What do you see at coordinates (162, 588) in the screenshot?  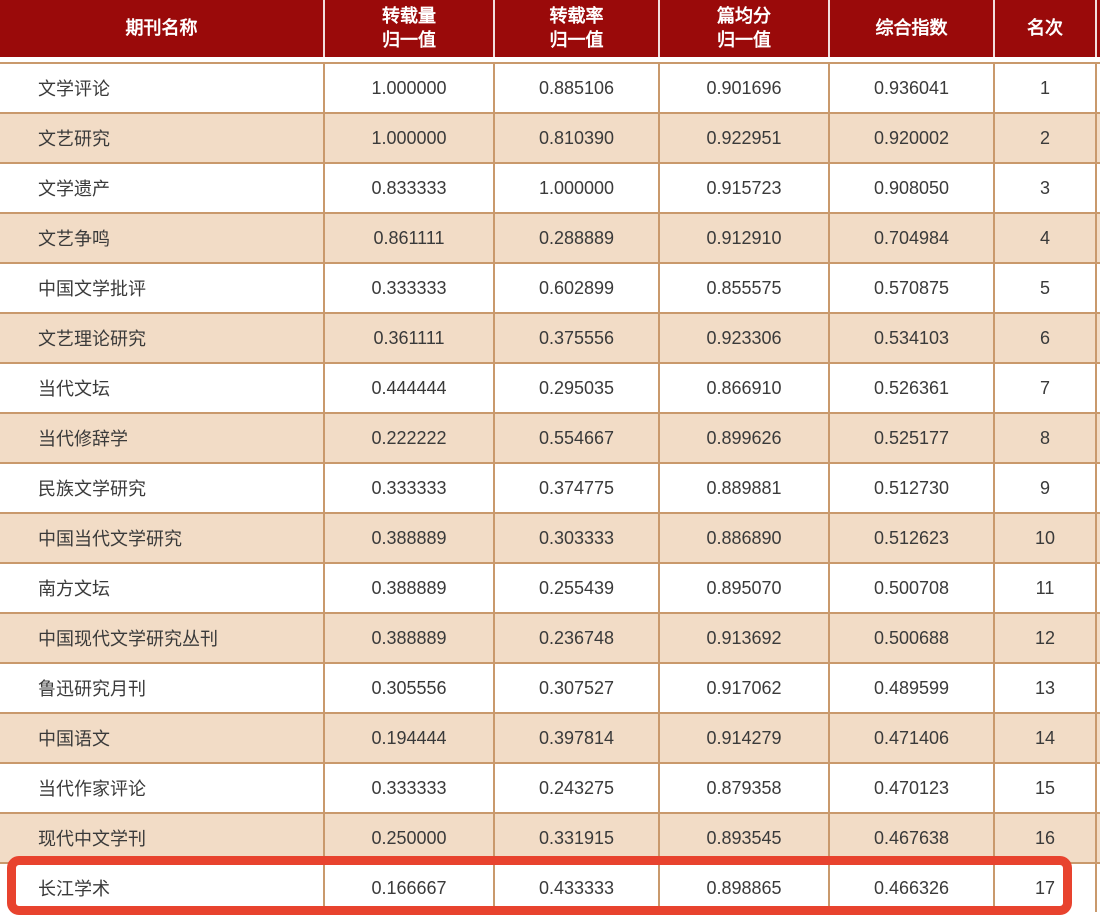 I see `journal-name-cell: 南方文坛` at bounding box center [162, 588].